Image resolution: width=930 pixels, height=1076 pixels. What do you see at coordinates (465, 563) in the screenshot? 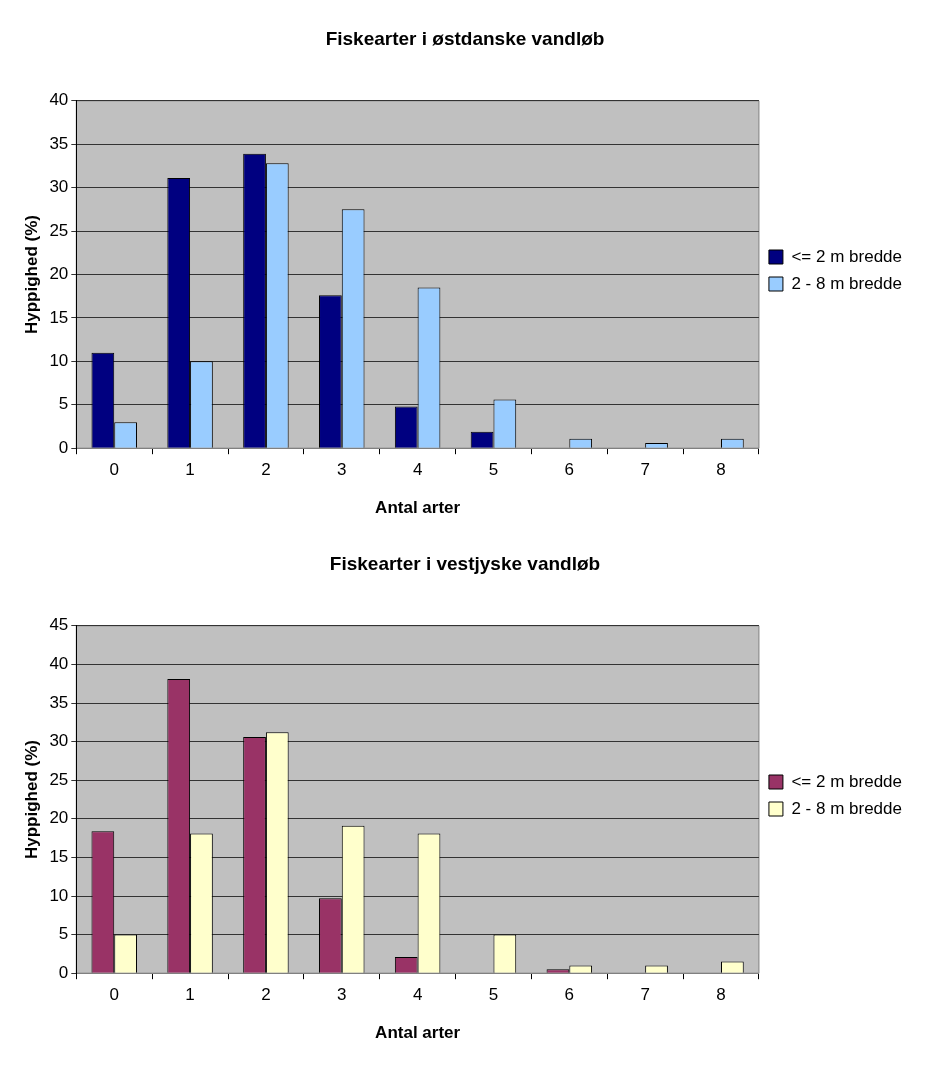
I see `chart-title: Fiskearter i vestjyske vandløb` at bounding box center [465, 563].